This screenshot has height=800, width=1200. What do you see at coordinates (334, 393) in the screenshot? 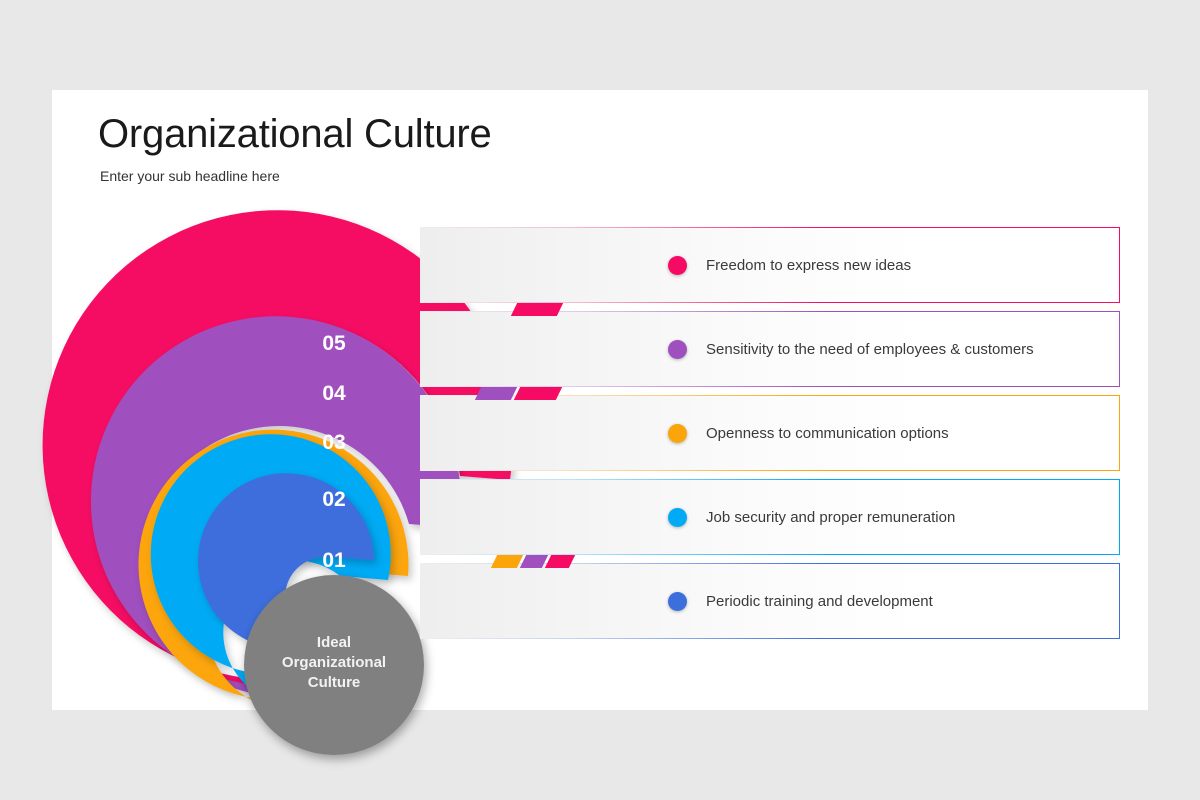
I see `ring-number-04: 04` at bounding box center [334, 393].